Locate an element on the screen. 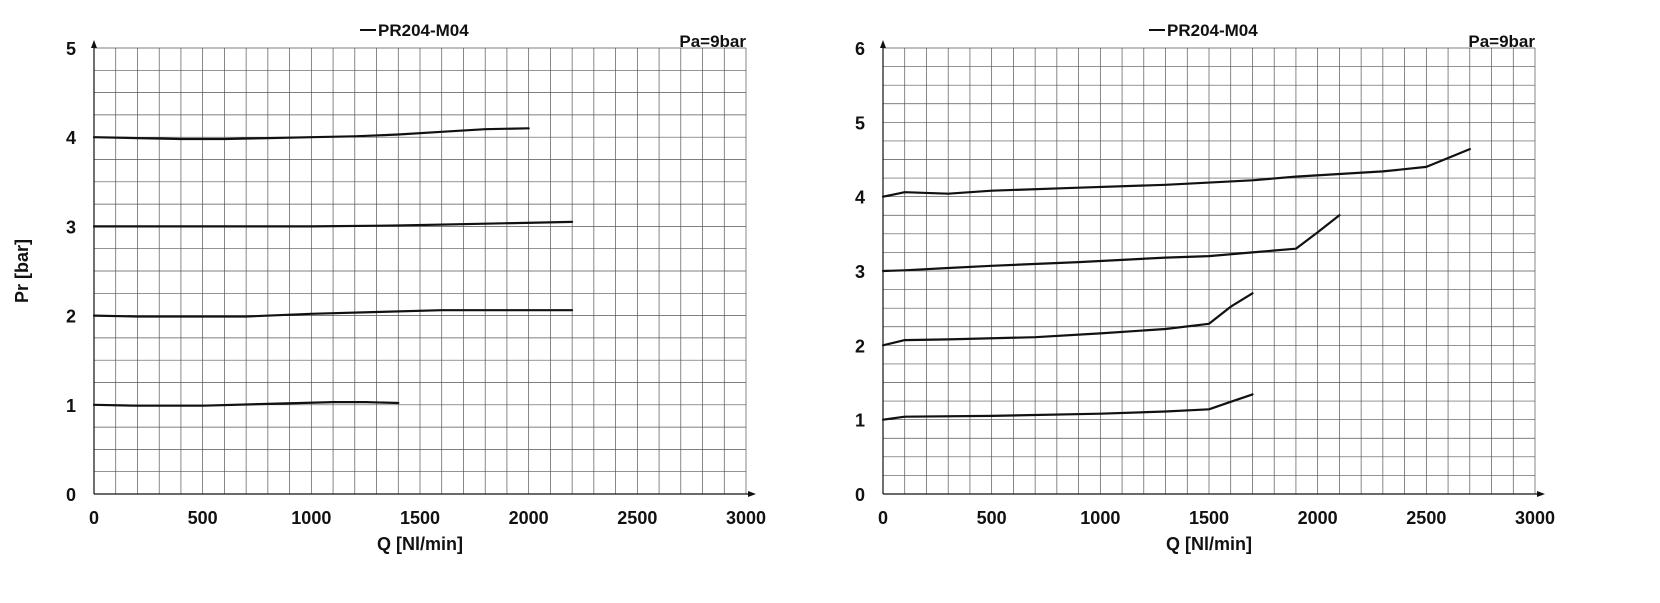 This screenshot has width=1660, height=603. right-chart-y-tick-label: 1 is located at coordinates (860, 421).